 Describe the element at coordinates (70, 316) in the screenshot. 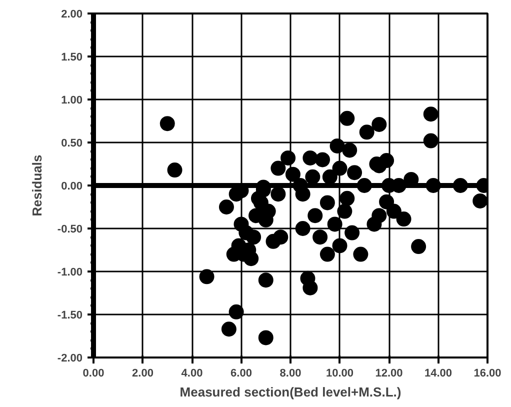

I see `y-tick-label: -1.50` at that location.